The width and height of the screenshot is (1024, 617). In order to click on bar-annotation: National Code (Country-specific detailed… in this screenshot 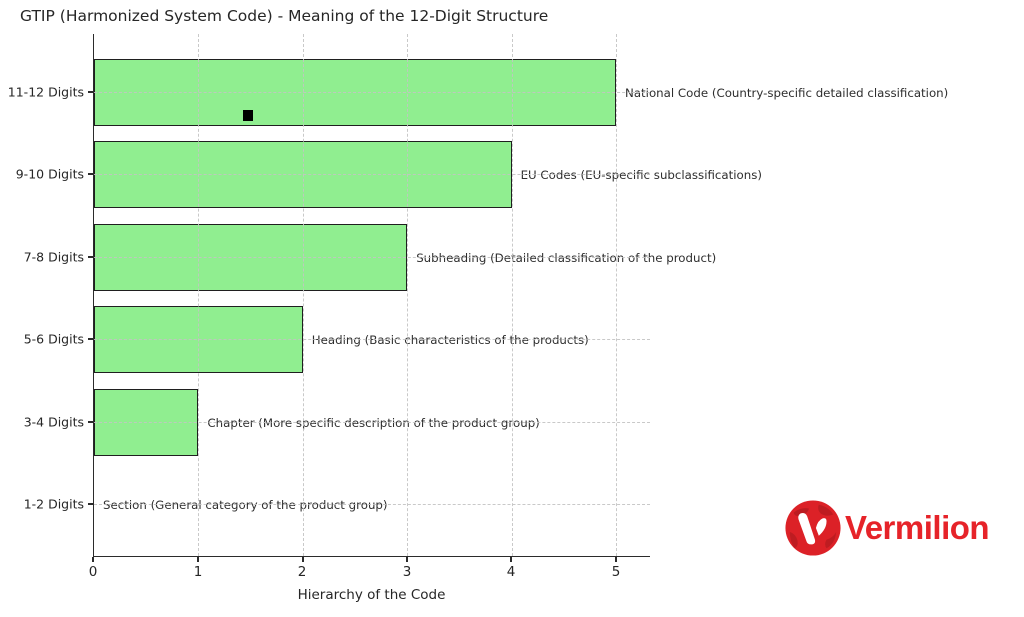, I will do `click(787, 92)`.